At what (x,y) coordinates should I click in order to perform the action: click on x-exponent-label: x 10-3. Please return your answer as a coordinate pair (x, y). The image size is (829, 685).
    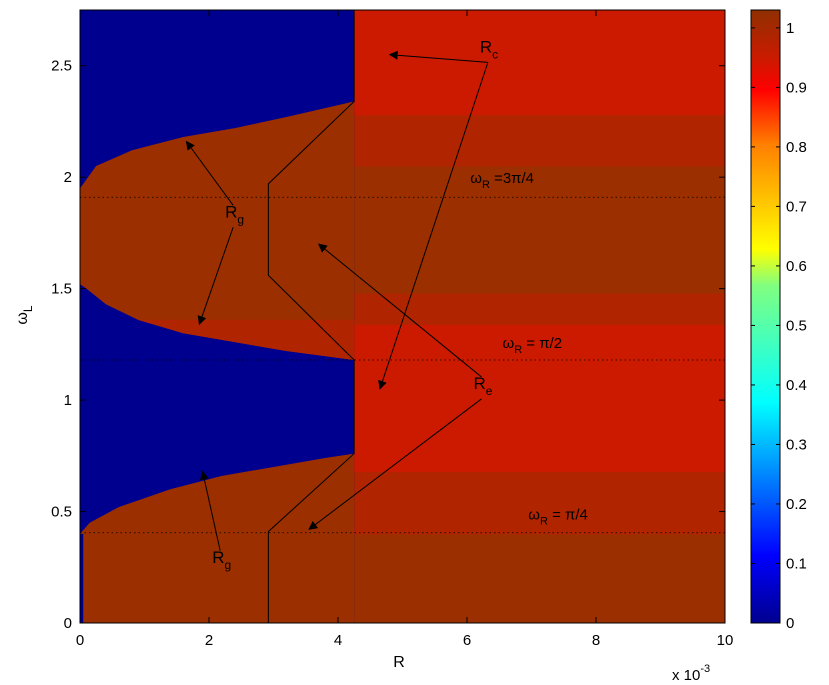
    Looking at the image, I should click on (691, 673).